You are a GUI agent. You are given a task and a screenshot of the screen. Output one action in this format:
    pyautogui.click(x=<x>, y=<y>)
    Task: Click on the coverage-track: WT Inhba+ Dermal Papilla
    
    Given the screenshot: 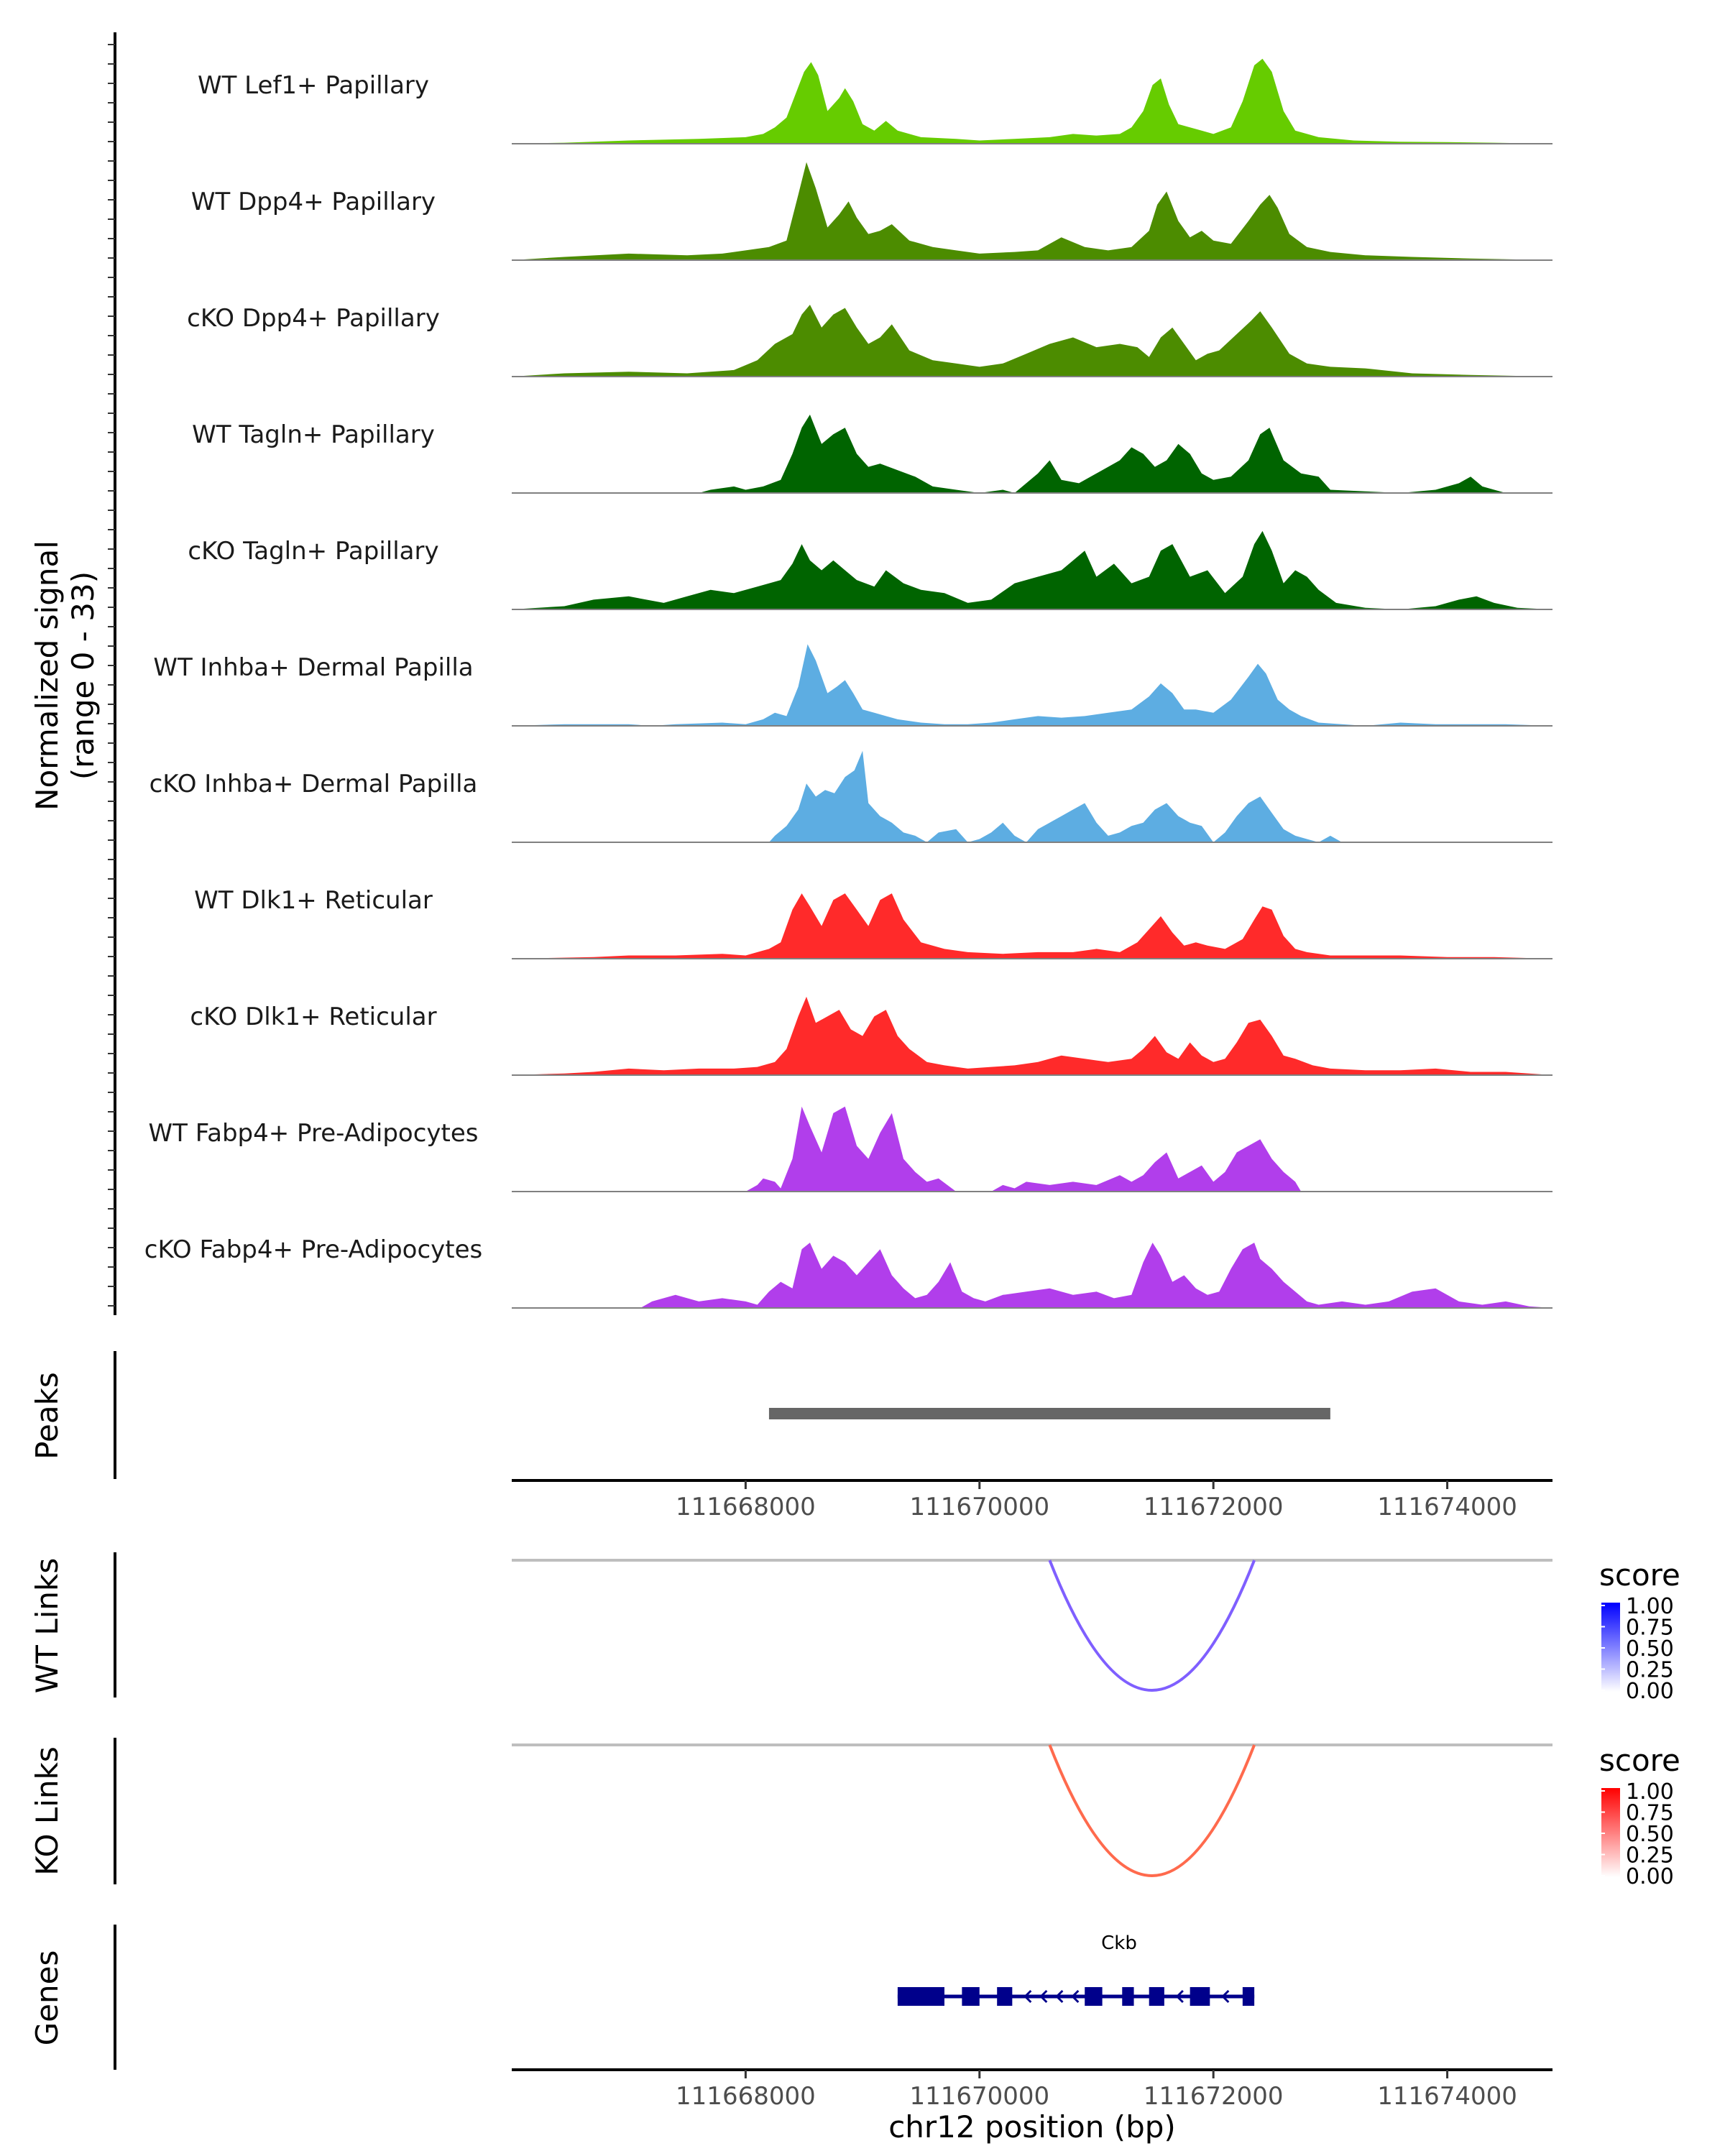 What is the action you would take?
    pyautogui.click(x=852, y=685)
    